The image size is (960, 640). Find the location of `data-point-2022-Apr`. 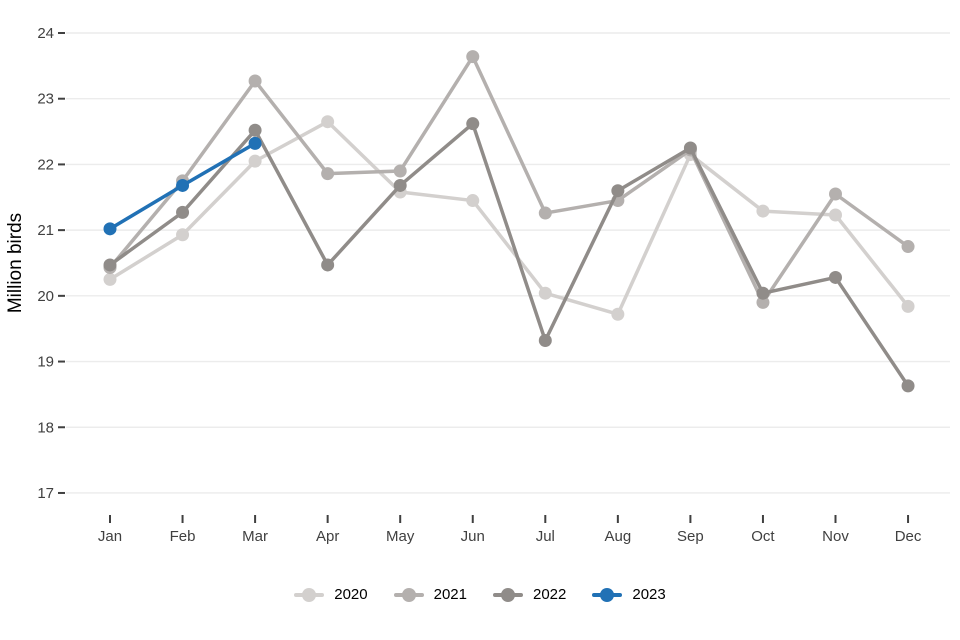

data-point-2022-Apr is located at coordinates (328, 265).